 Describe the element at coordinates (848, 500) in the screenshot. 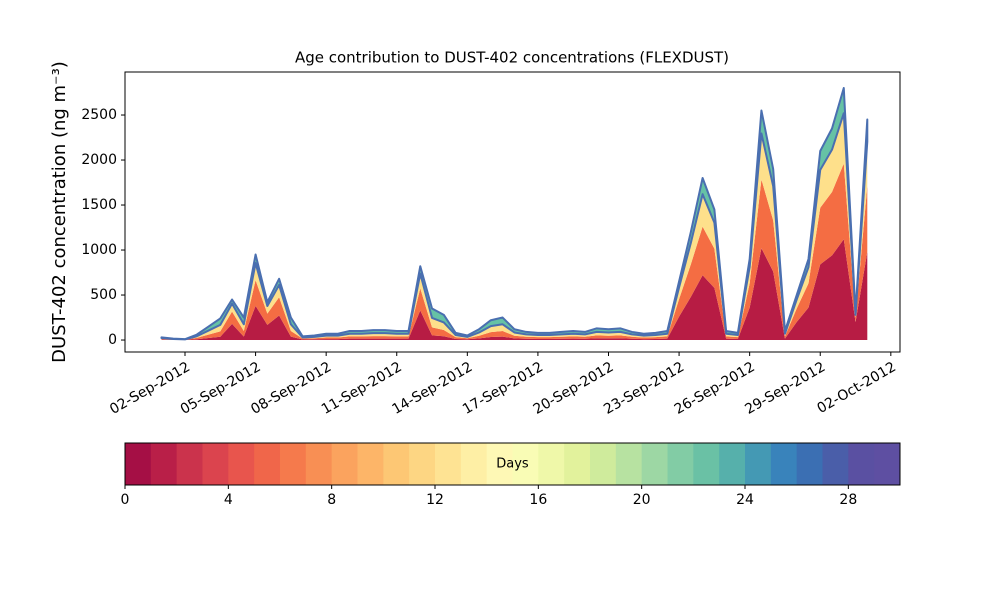

I see `colorbar-tick-label: 28` at that location.